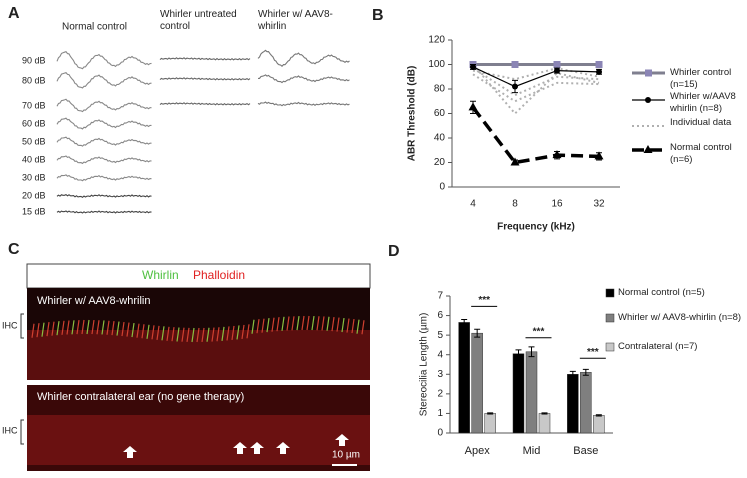  What do you see at coordinates (436, 64) in the screenshot?
I see `y-tick-label: 100` at bounding box center [436, 64].